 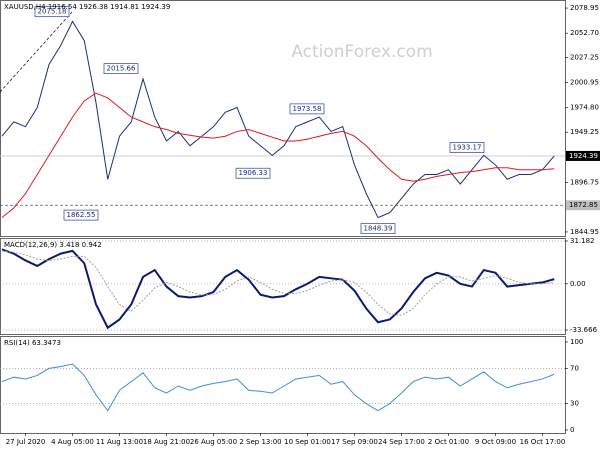 What do you see at coordinates (53, 245) in the screenshot?
I see `panel-title: MACD(12,26,9) 3.418 0.942` at bounding box center [53, 245].